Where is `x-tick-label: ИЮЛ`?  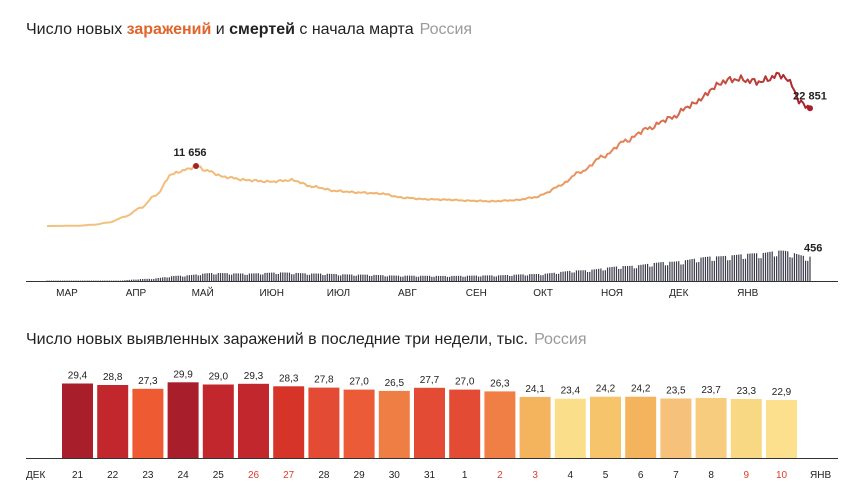
x-tick-label: ИЮЛ is located at coordinates (338, 293).